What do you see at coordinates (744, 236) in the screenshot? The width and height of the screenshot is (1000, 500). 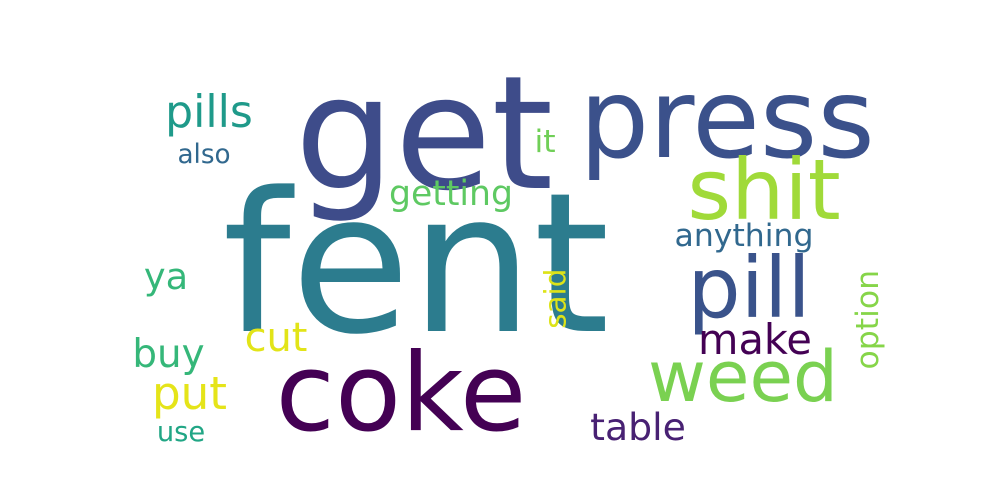 I see `word-anything: anything` at bounding box center [744, 236].